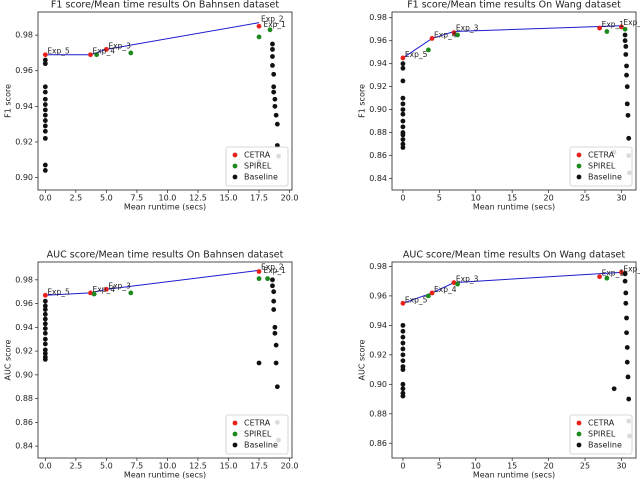 This screenshot has height=480, width=640. Describe the element at coordinates (274, 270) in the screenshot. I see `annotation: Exp_1` at that location.